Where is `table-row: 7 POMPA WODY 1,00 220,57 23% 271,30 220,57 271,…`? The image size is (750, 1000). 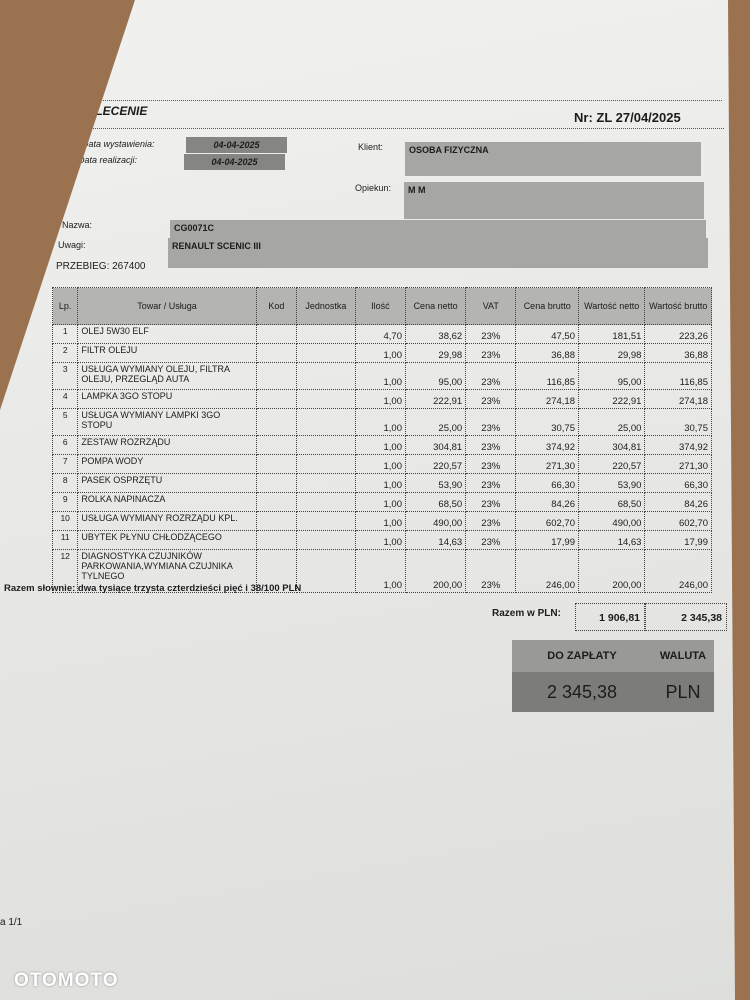
table-row: 7 POMPA WODY 1,00 220,57 23% 271,30 220,57 271,… is located at coordinates (381, 464).